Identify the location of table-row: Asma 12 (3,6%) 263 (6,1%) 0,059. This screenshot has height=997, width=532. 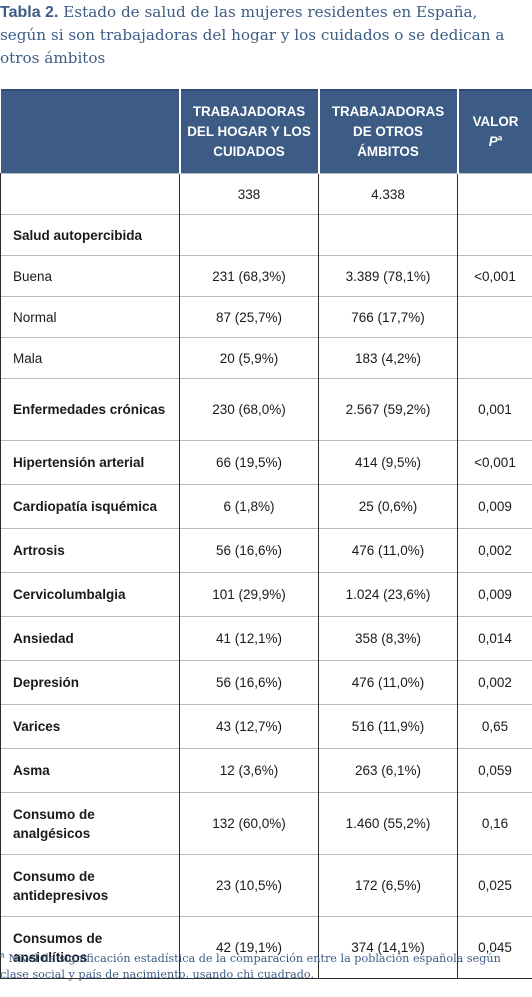
(266, 770).